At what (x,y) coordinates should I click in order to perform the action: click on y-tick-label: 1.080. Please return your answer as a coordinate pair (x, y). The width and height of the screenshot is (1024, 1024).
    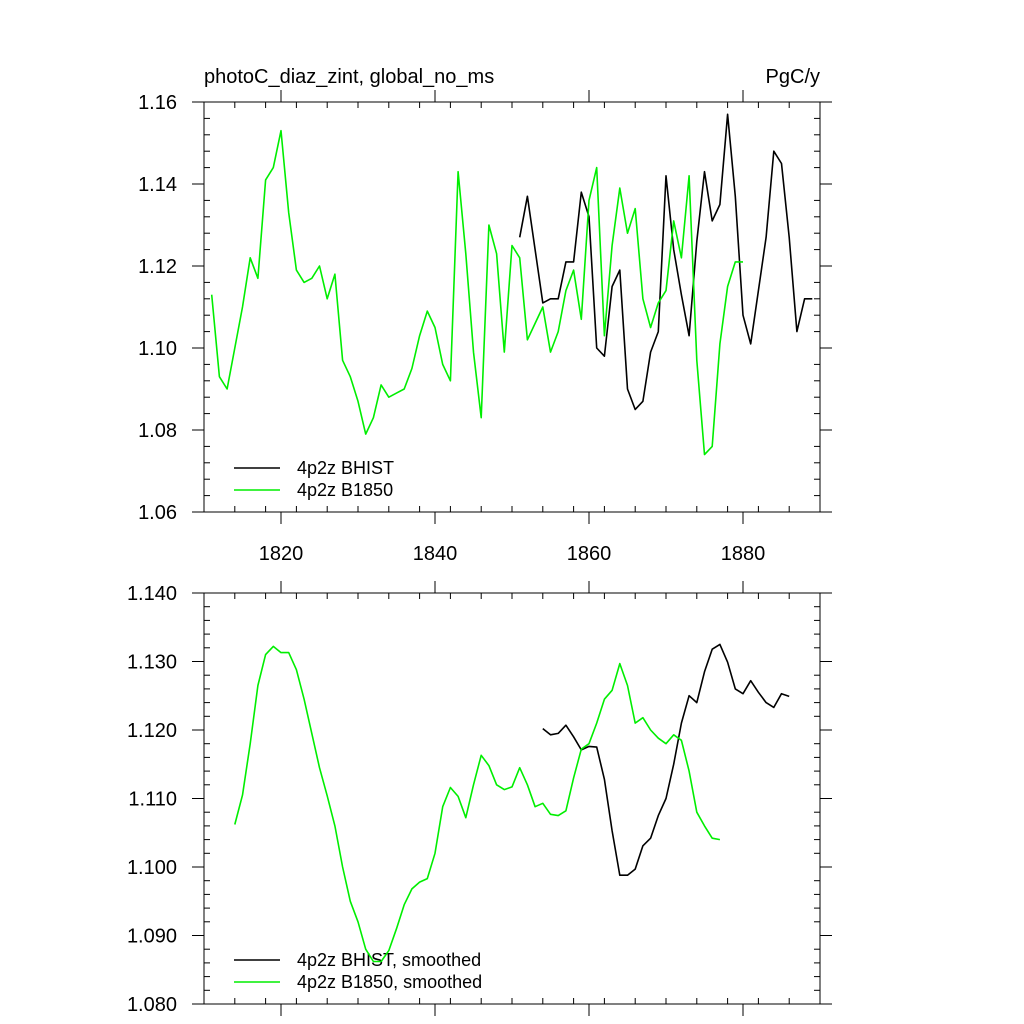
    Looking at the image, I should click on (152, 1005).